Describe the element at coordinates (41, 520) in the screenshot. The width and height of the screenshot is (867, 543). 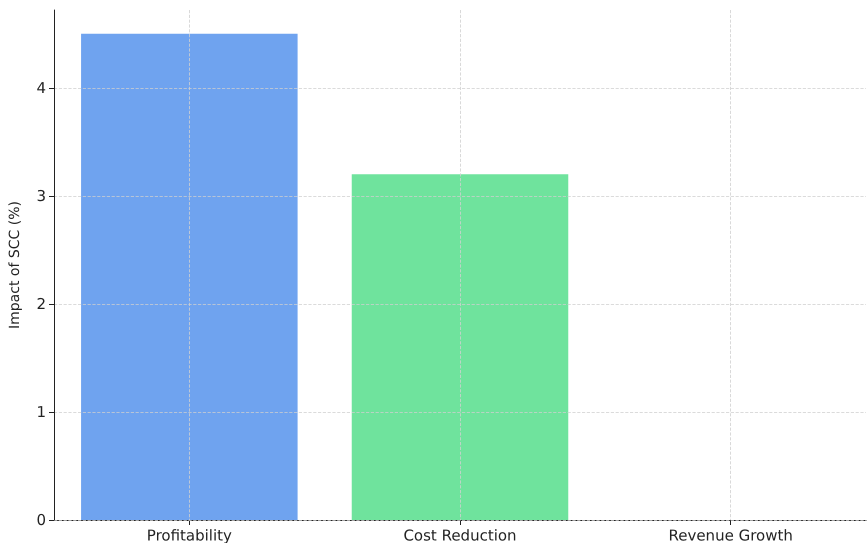
I see `y-tick-label: 0` at that location.